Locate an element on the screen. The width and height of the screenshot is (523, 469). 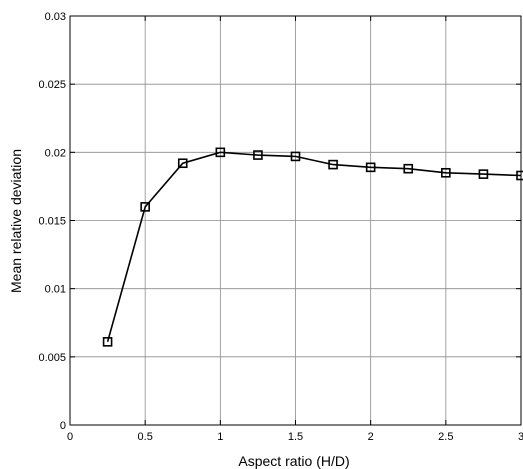
y-tick-label: 0.025 is located at coordinates (52, 85).